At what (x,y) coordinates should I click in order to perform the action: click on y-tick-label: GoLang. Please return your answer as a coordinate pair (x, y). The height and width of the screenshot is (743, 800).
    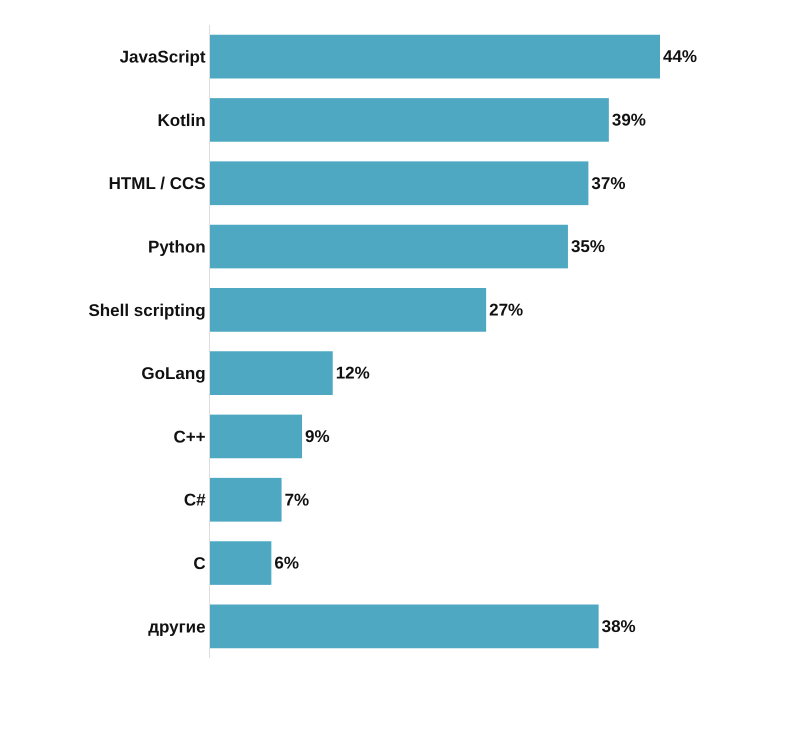
    Looking at the image, I should click on (173, 374).